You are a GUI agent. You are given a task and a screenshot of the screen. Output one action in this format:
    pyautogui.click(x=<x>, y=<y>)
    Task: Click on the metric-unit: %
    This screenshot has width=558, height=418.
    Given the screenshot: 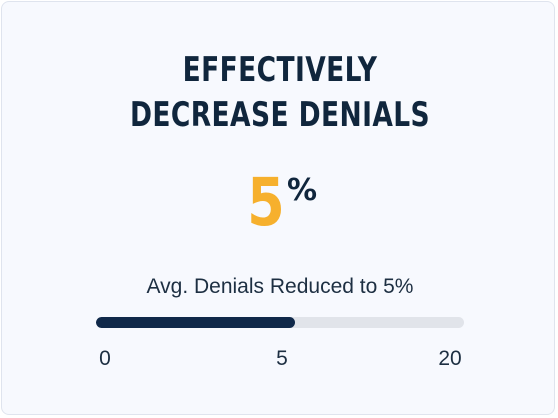 What is the action you would take?
    pyautogui.click(x=301, y=190)
    